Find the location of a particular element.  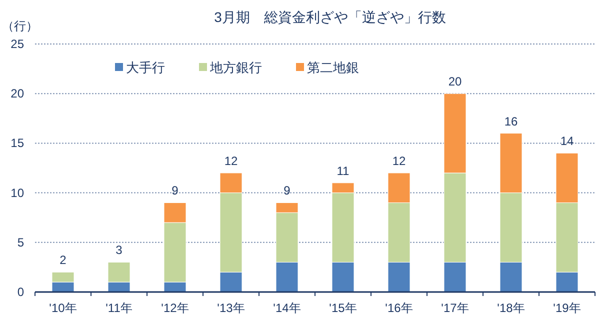

x-tick-label: '15年 is located at coordinates (343, 308).